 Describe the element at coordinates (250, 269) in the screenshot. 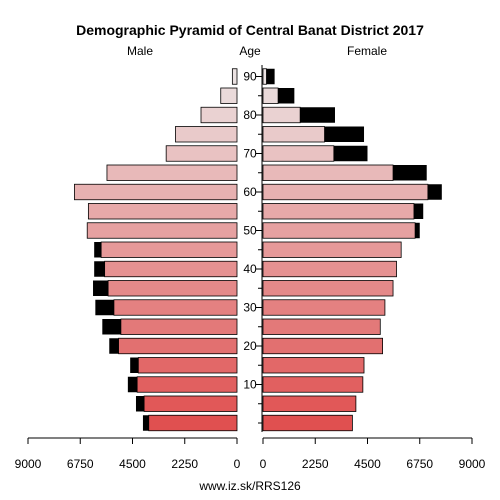

I see `age-tick-label: 40` at that location.